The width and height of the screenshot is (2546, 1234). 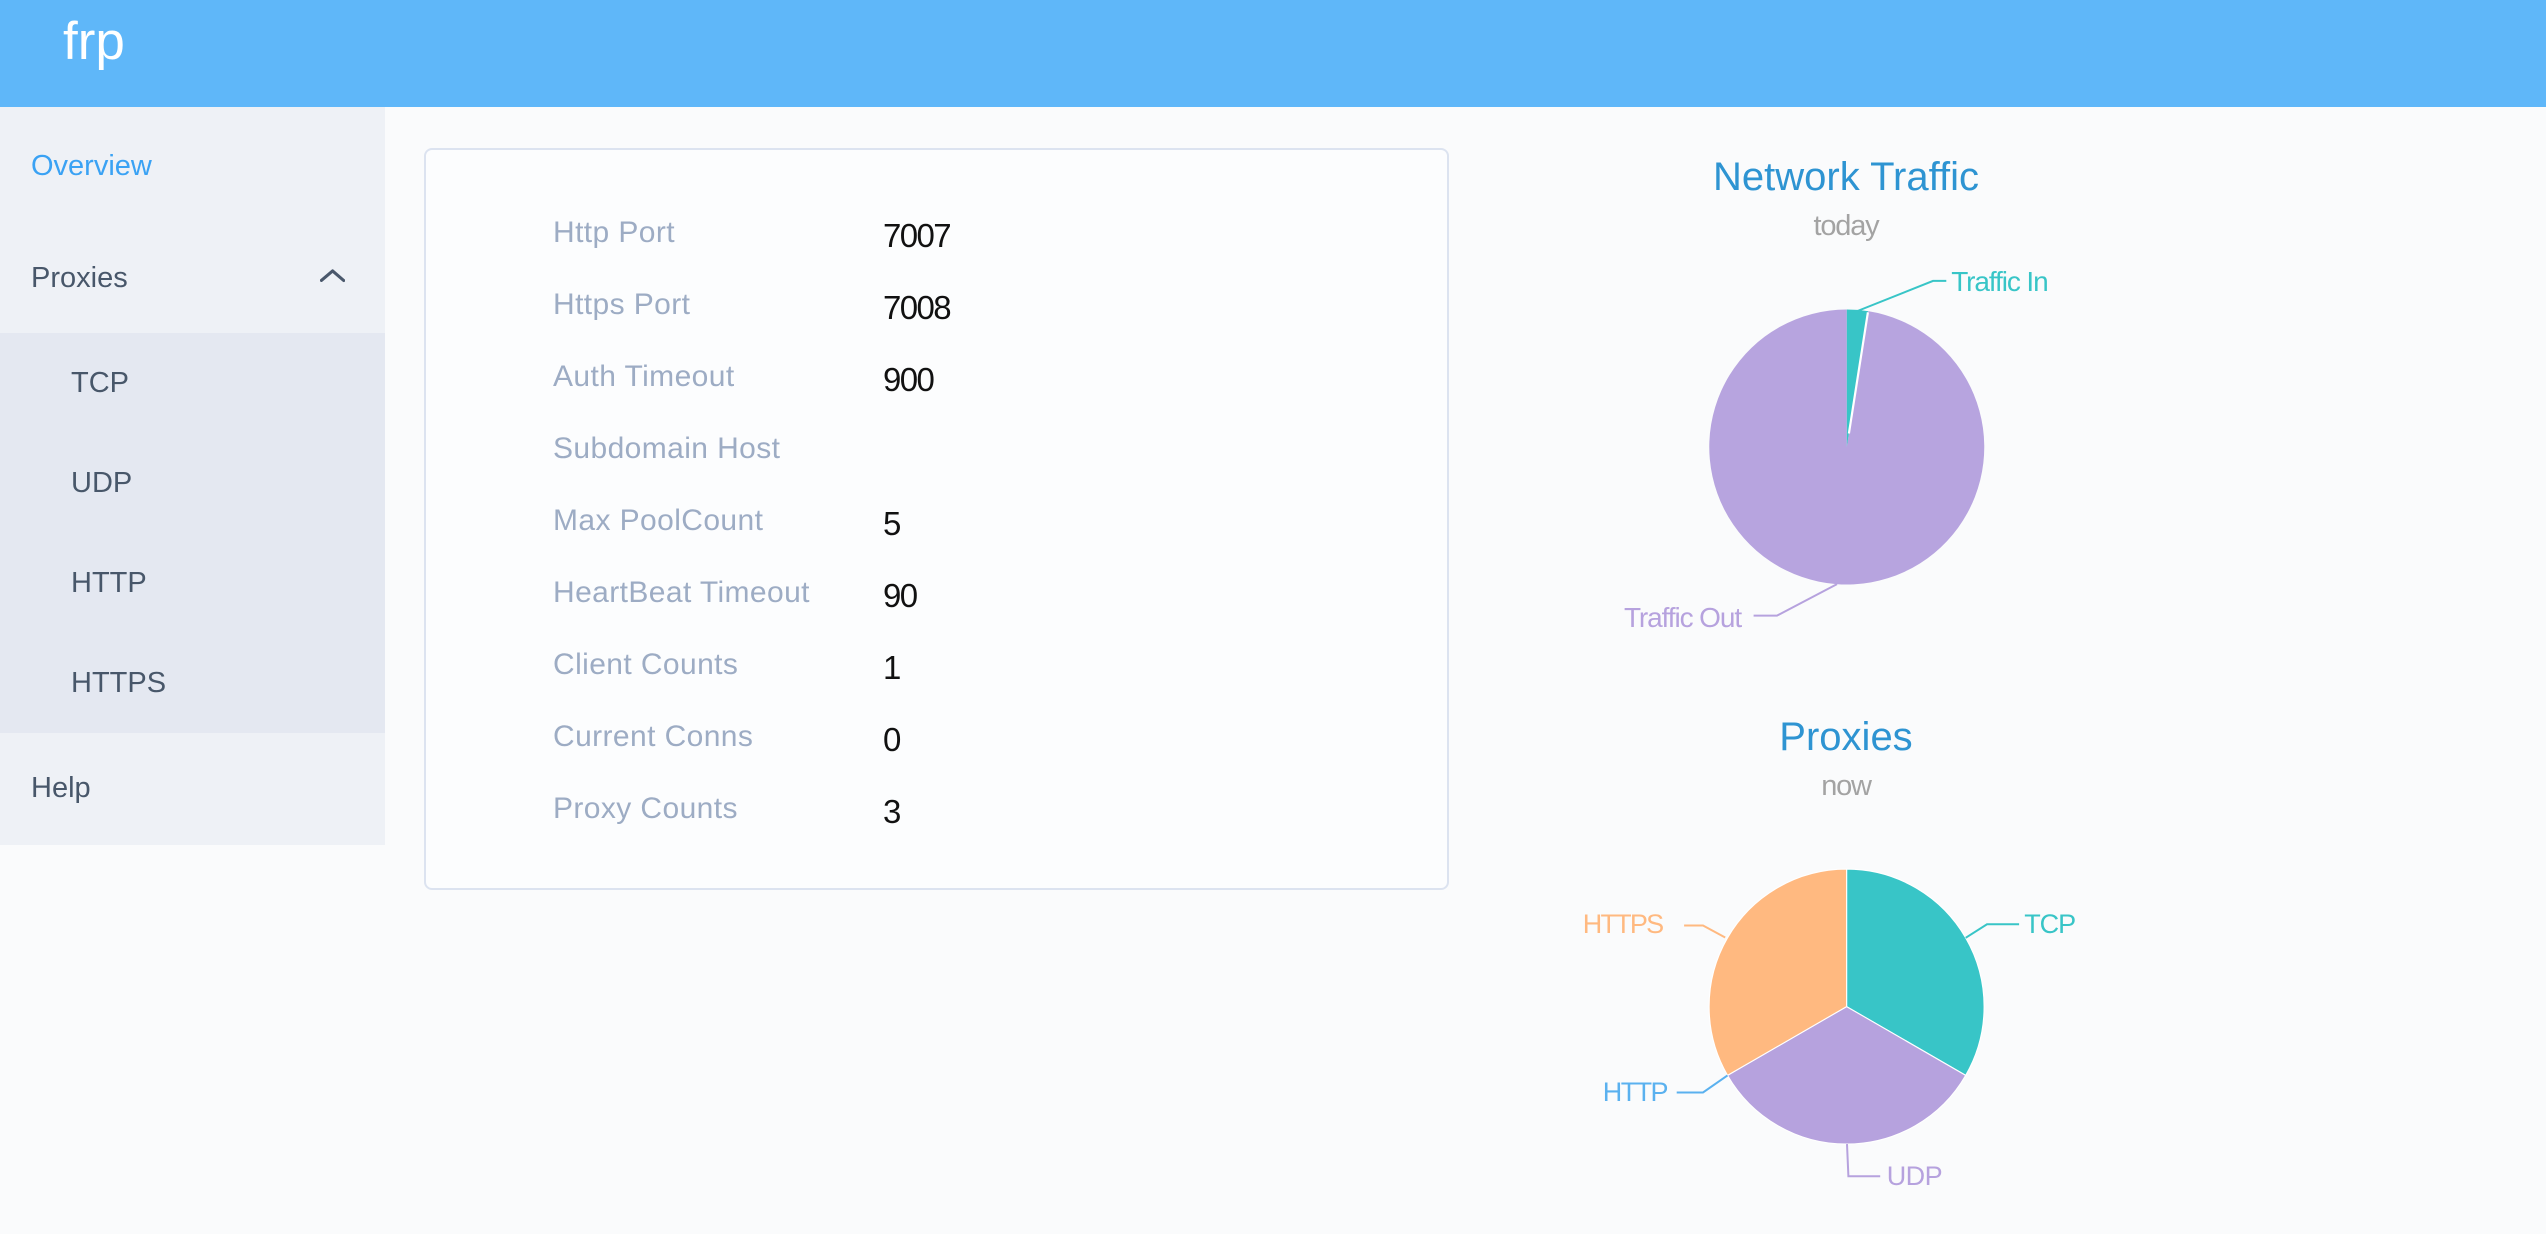 What do you see at coordinates (2049, 924) in the screenshot?
I see `svg-text: TCP` at bounding box center [2049, 924].